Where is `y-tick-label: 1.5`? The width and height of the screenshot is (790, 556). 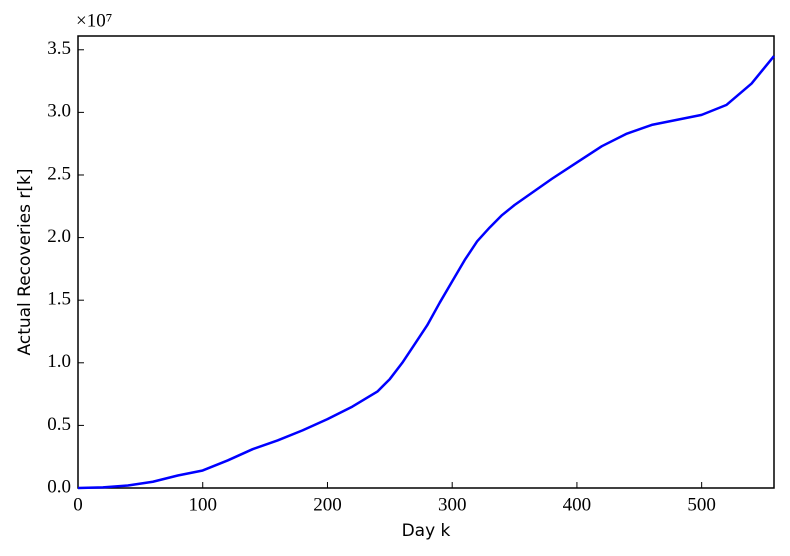 y-tick-label: 1.5 is located at coordinates (59, 299).